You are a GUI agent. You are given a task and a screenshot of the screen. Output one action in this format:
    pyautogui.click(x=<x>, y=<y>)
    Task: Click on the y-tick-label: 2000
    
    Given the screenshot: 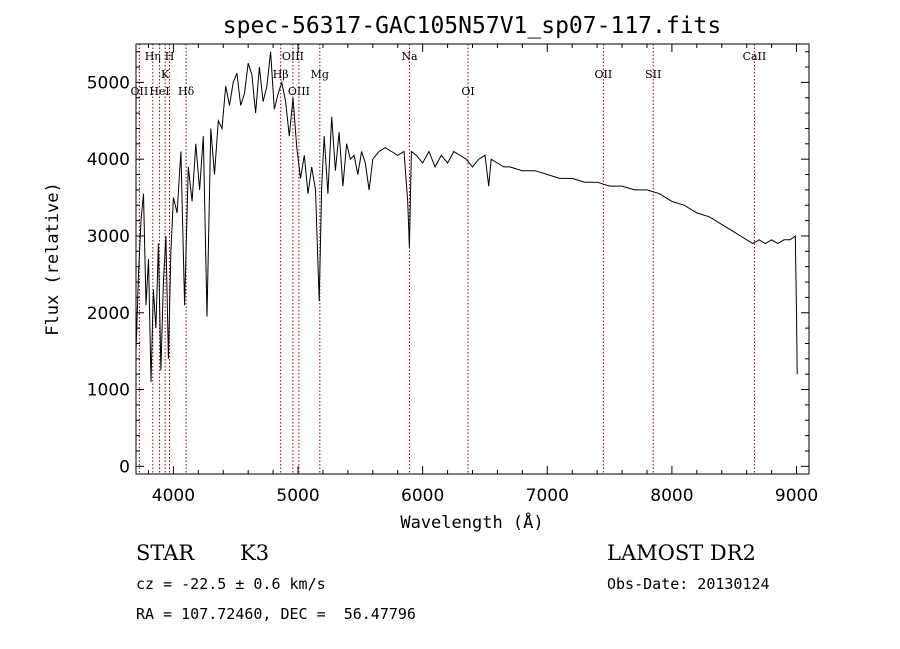 What is the action you would take?
    pyautogui.click(x=108, y=314)
    